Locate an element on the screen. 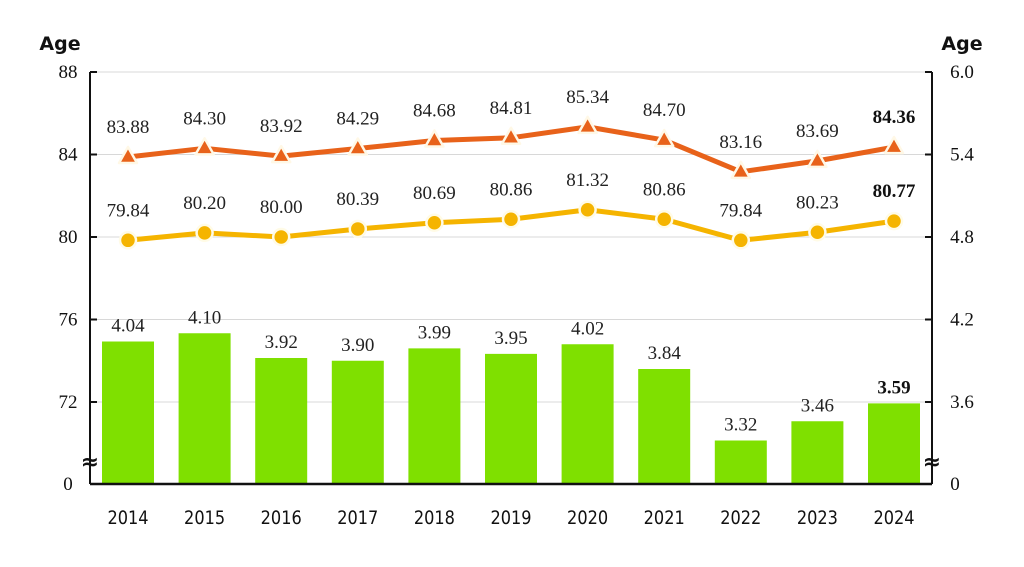  bar-value-label: 4.02 is located at coordinates (587, 328).